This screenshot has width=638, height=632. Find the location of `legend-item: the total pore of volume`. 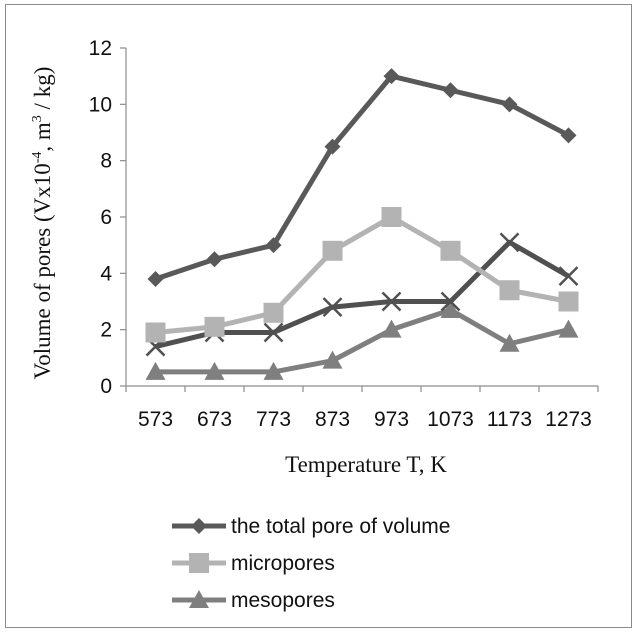

legend-item: the total pore of volume is located at coordinates (311, 526).